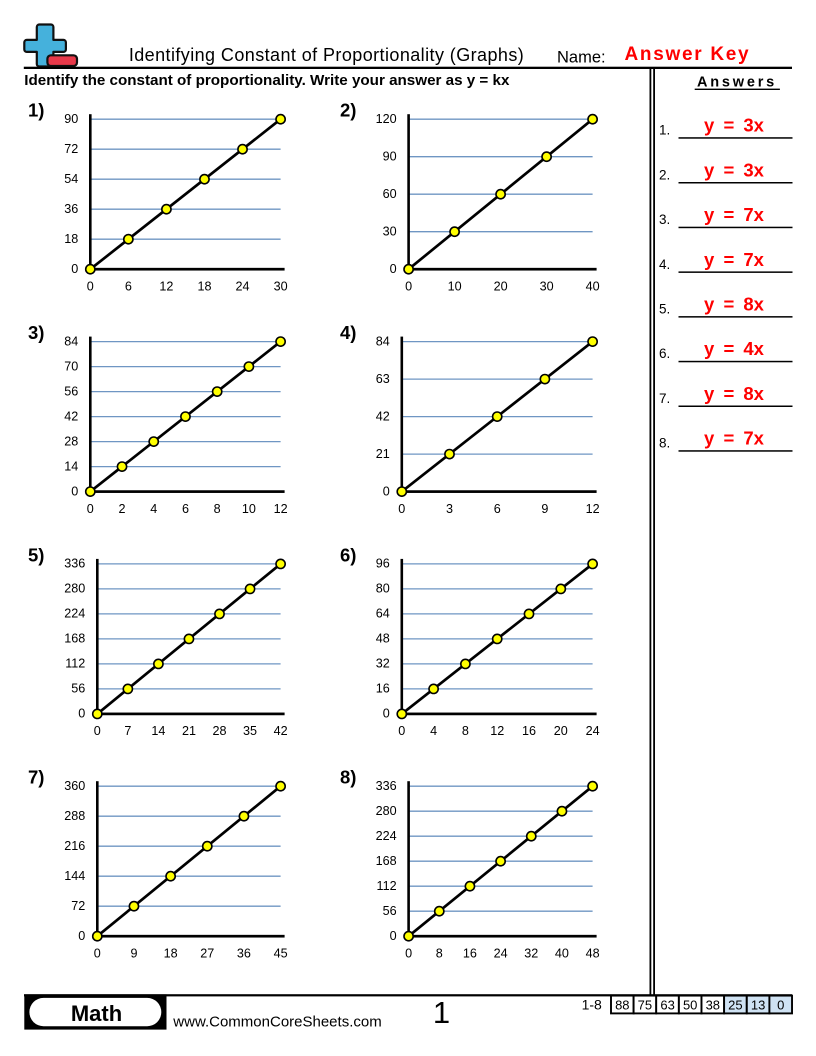 The height and width of the screenshot is (1056, 816). I want to click on svg-text: 96, so click(383, 564).